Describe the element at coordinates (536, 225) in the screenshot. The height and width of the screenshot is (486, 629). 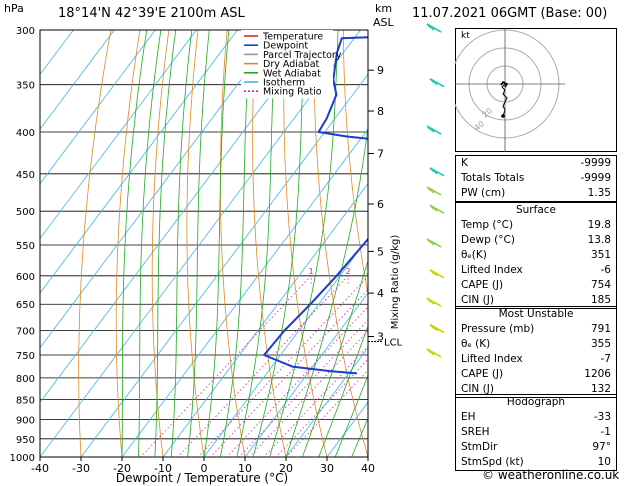
I see `surface-row: Temp (°C) 19.8` at that location.